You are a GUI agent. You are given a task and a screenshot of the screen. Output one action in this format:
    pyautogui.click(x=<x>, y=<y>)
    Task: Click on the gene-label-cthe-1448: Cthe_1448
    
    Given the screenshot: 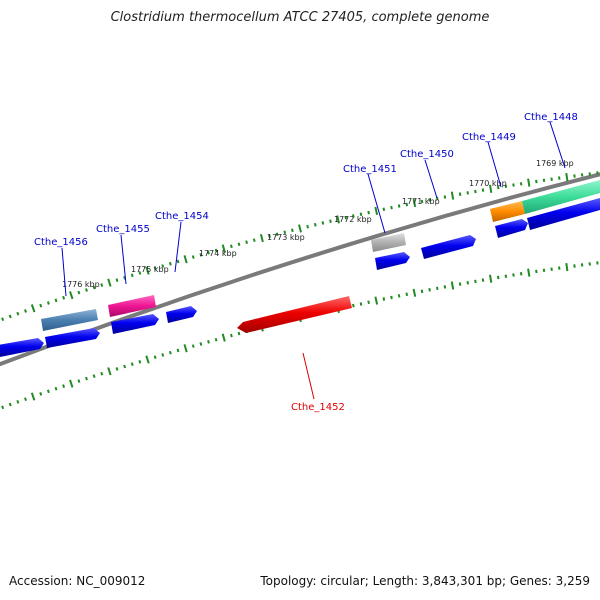 What is the action you would take?
    pyautogui.click(x=551, y=117)
    